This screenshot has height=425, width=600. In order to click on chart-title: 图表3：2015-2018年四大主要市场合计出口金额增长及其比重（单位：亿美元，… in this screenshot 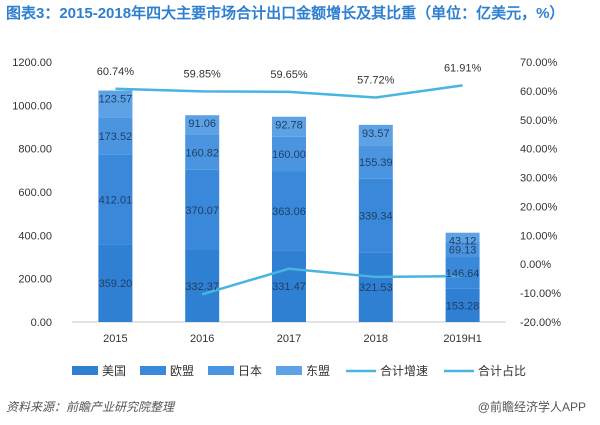, I will do `click(285, 13)`.